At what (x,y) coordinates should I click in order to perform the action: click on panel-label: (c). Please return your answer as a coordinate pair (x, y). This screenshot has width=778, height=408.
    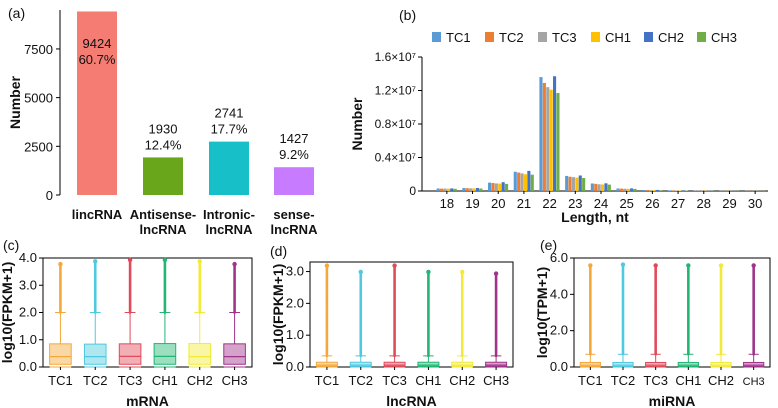
    Looking at the image, I should click on (11, 245).